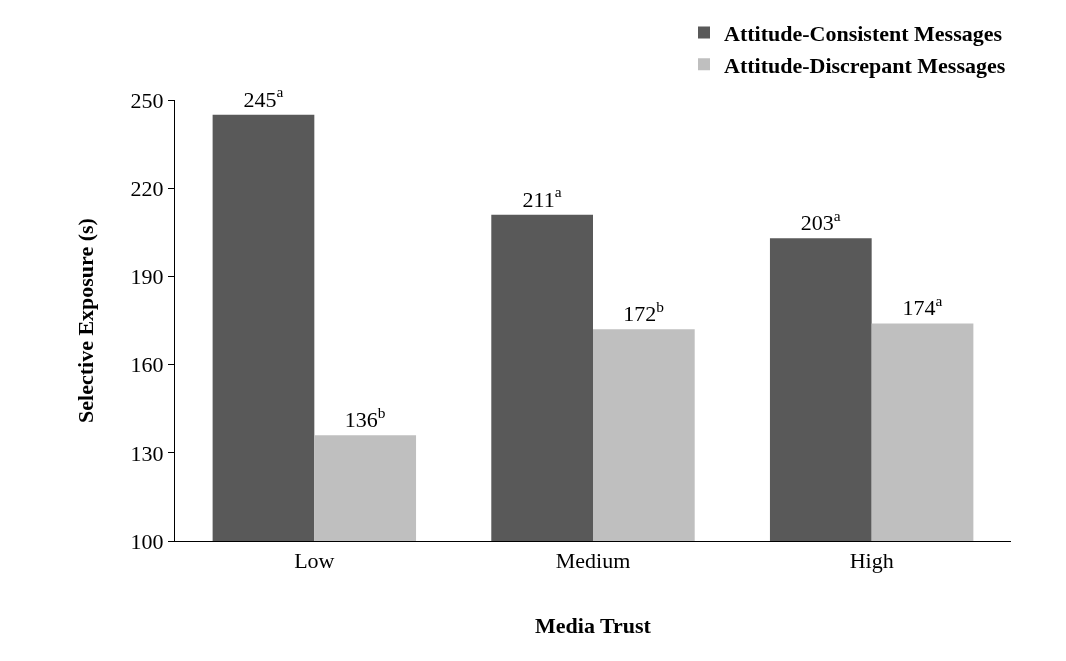 The height and width of the screenshot is (661, 1066). What do you see at coordinates (147, 100) in the screenshot?
I see `y-tick-label: 250` at bounding box center [147, 100].